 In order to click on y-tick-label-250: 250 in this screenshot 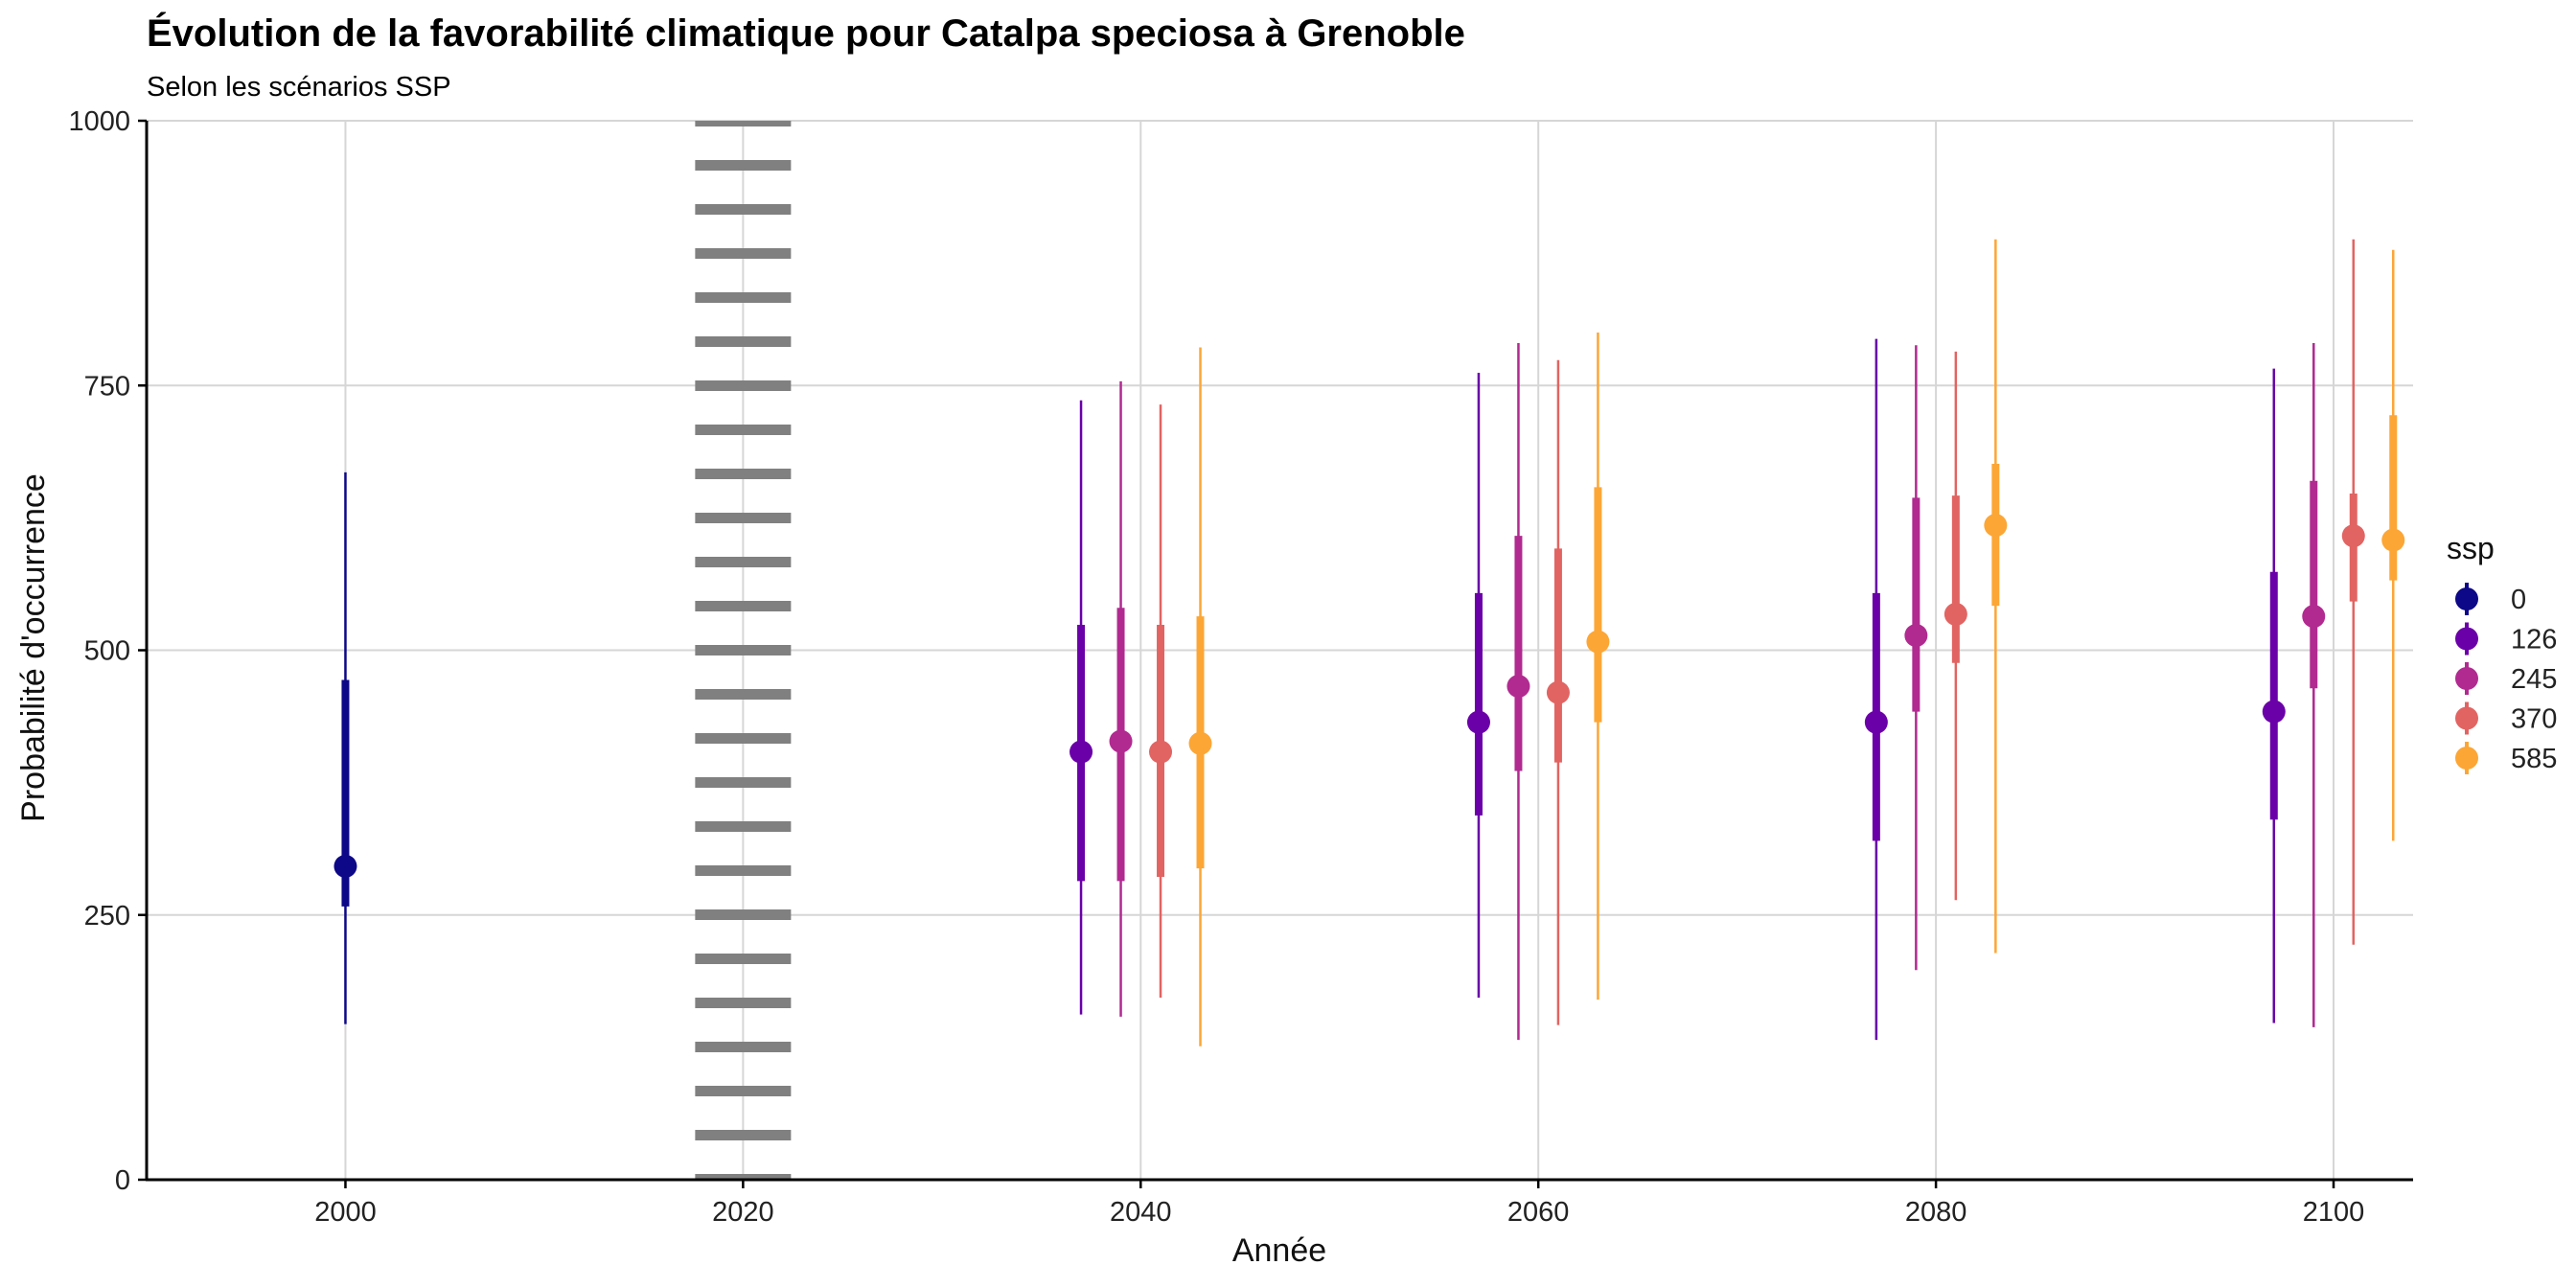, I will do `click(107, 916)`.